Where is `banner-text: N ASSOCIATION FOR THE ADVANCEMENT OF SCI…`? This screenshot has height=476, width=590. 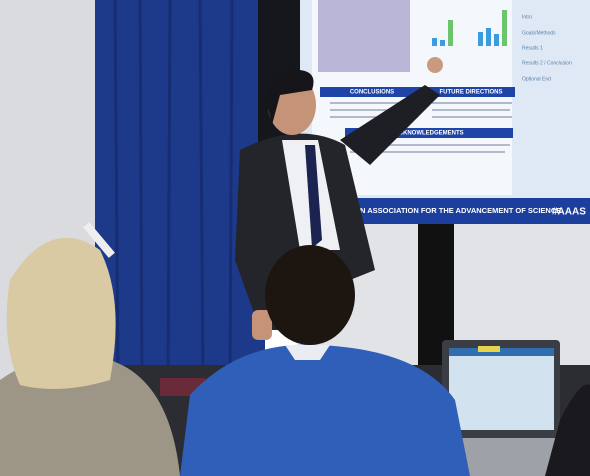
banner-text: N ASSOCIATION FOR THE ADVANCEMENT OF SCI… is located at coordinates (460, 210).